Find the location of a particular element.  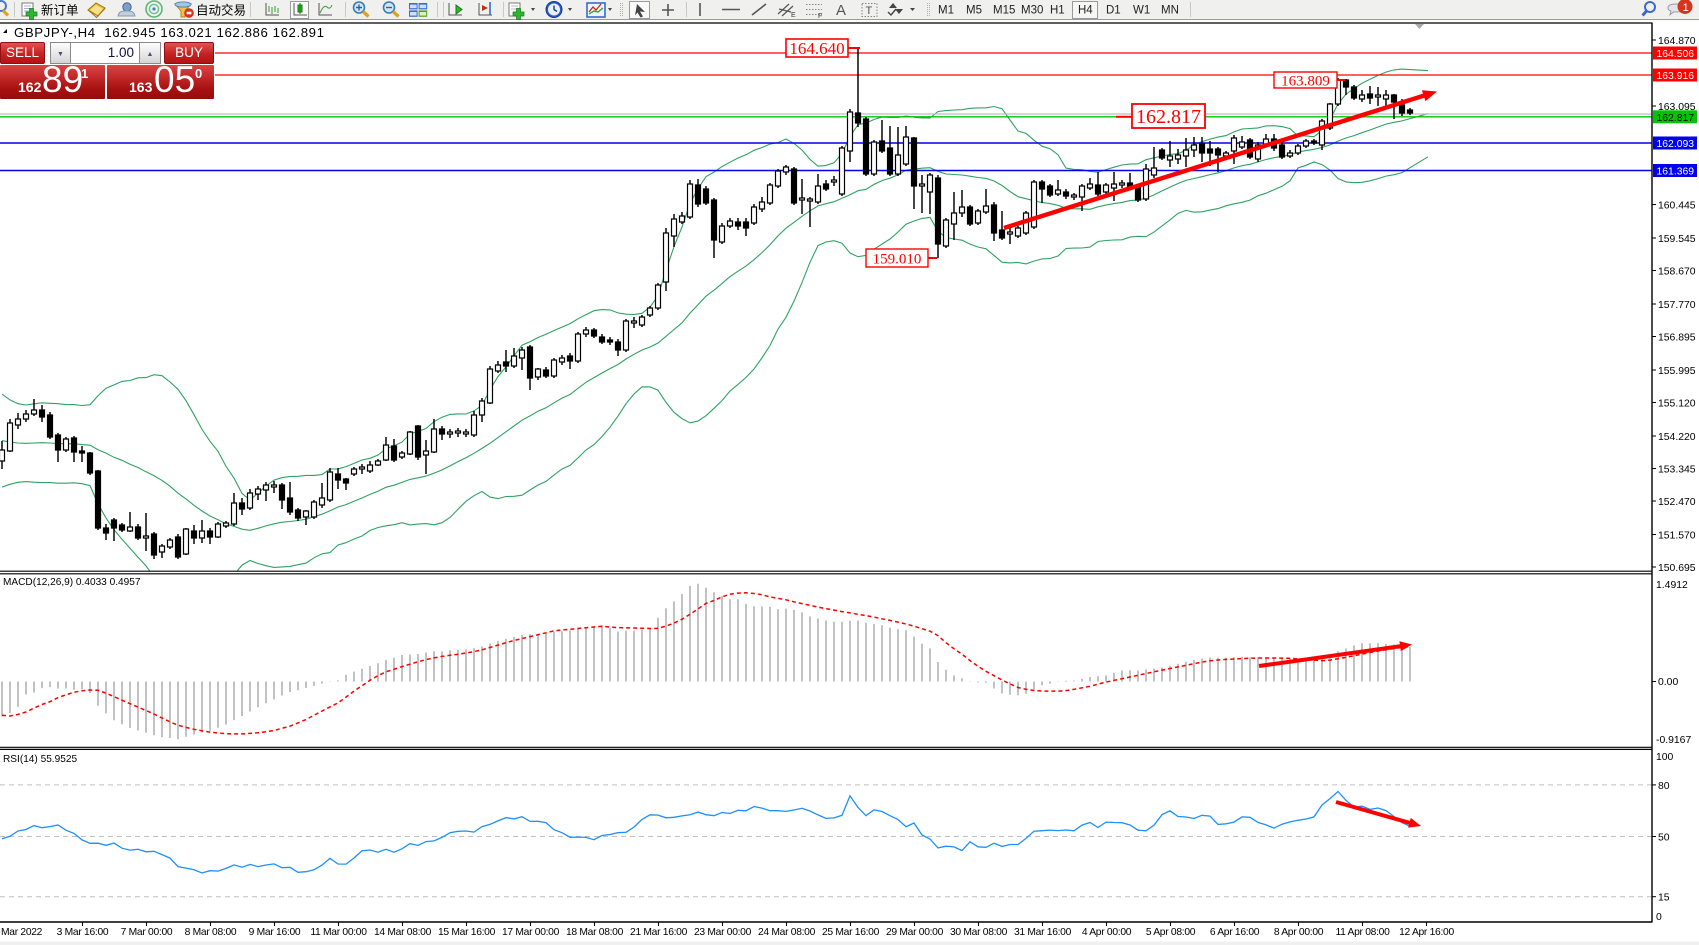

svg-text: -0.9167 is located at coordinates (1673, 740).